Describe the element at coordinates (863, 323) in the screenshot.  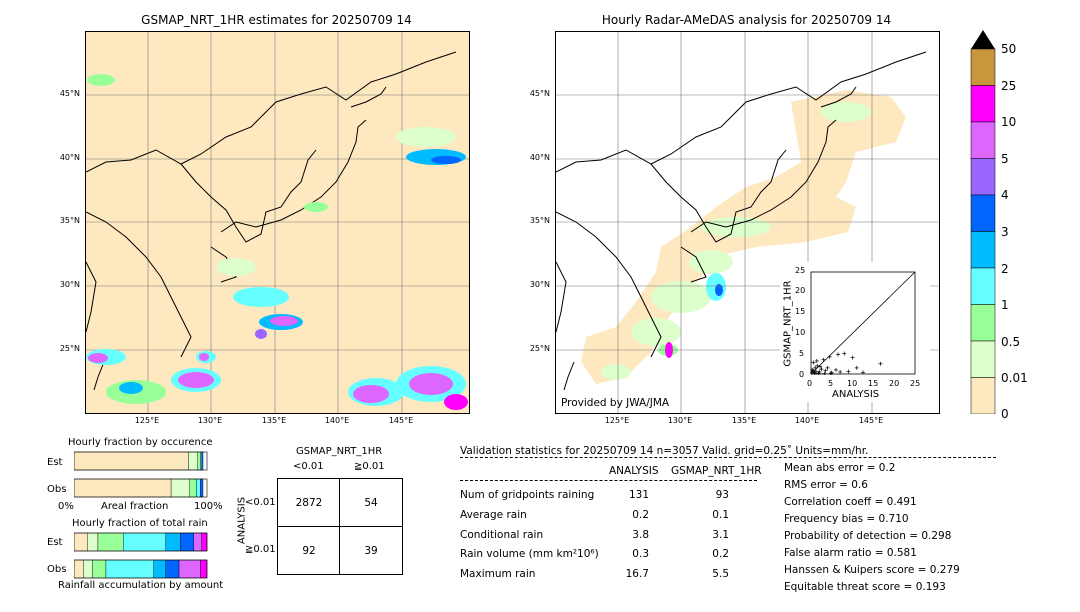
I see `scatter-plot` at that location.